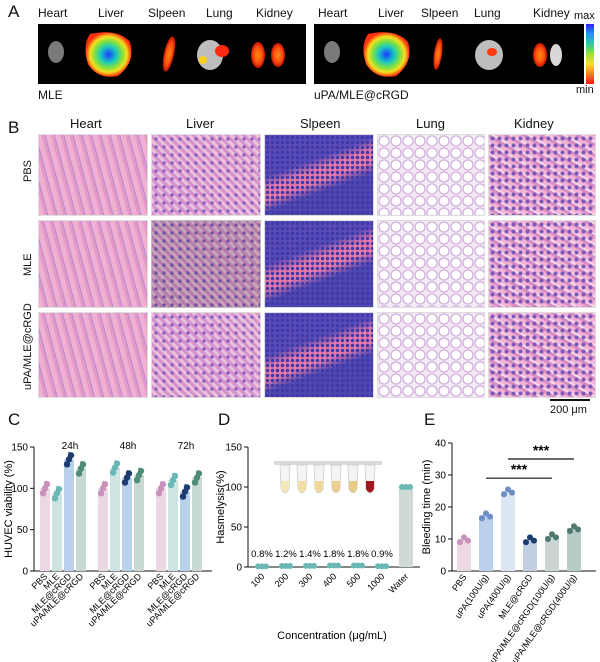 This screenshot has height=662, width=600. Describe the element at coordinates (441, 508) in the screenshot. I see `y-tick-label: 20` at that location.